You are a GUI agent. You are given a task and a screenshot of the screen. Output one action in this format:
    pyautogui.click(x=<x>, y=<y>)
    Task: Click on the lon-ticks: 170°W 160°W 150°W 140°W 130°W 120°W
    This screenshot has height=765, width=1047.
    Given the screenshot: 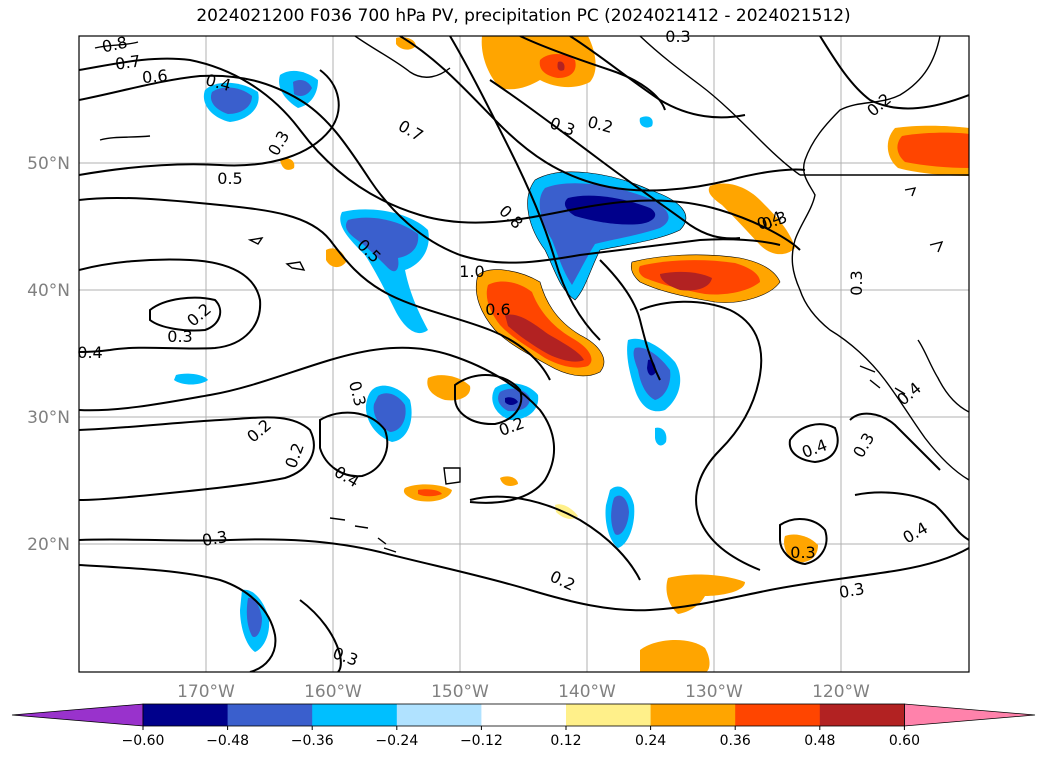 What is the action you would take?
    pyautogui.click(x=523, y=692)
    